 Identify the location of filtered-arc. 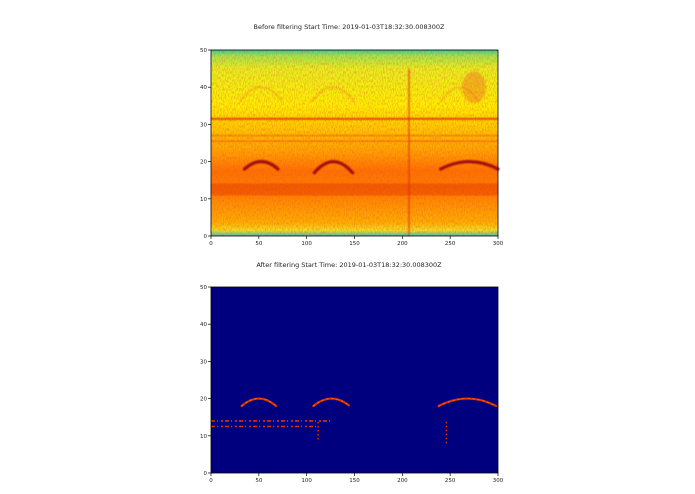
(259, 402).